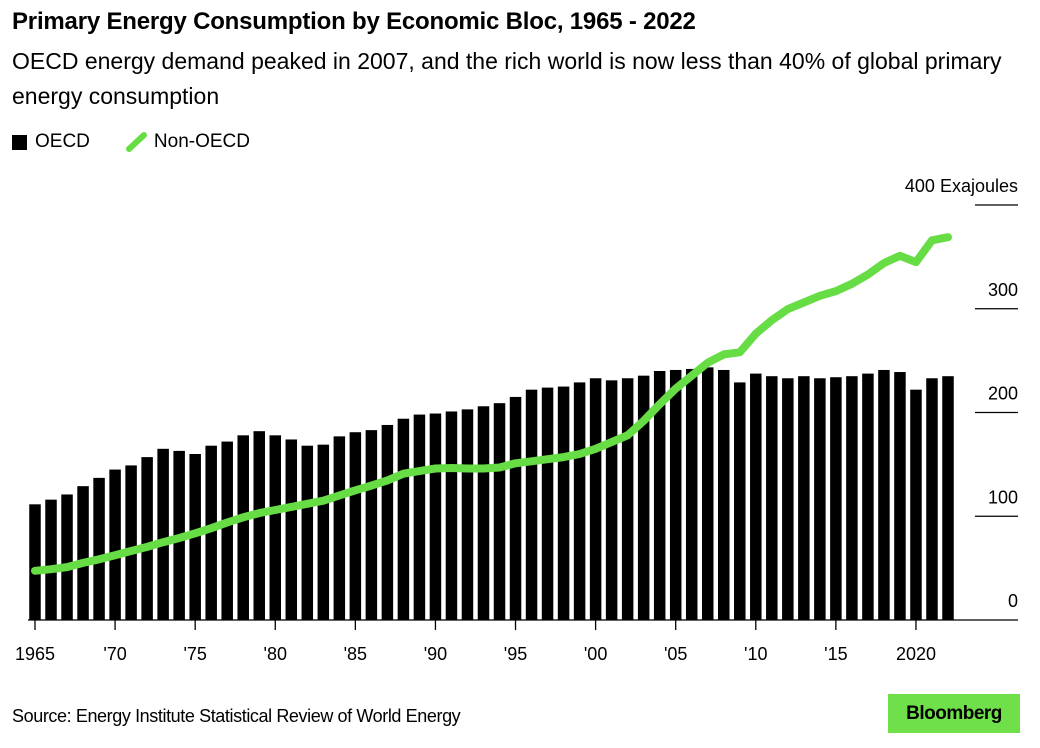  Describe the element at coordinates (772, 498) in the screenshot. I see `oecd-bar-2011` at that location.